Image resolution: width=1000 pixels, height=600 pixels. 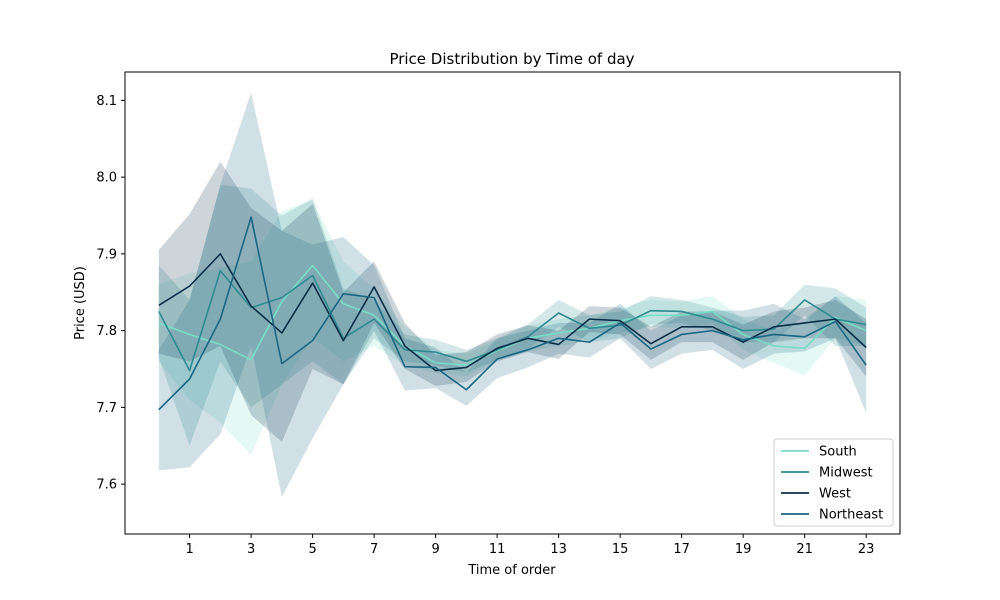 I want to click on y-tick-label: 7.9, so click(x=106, y=254).